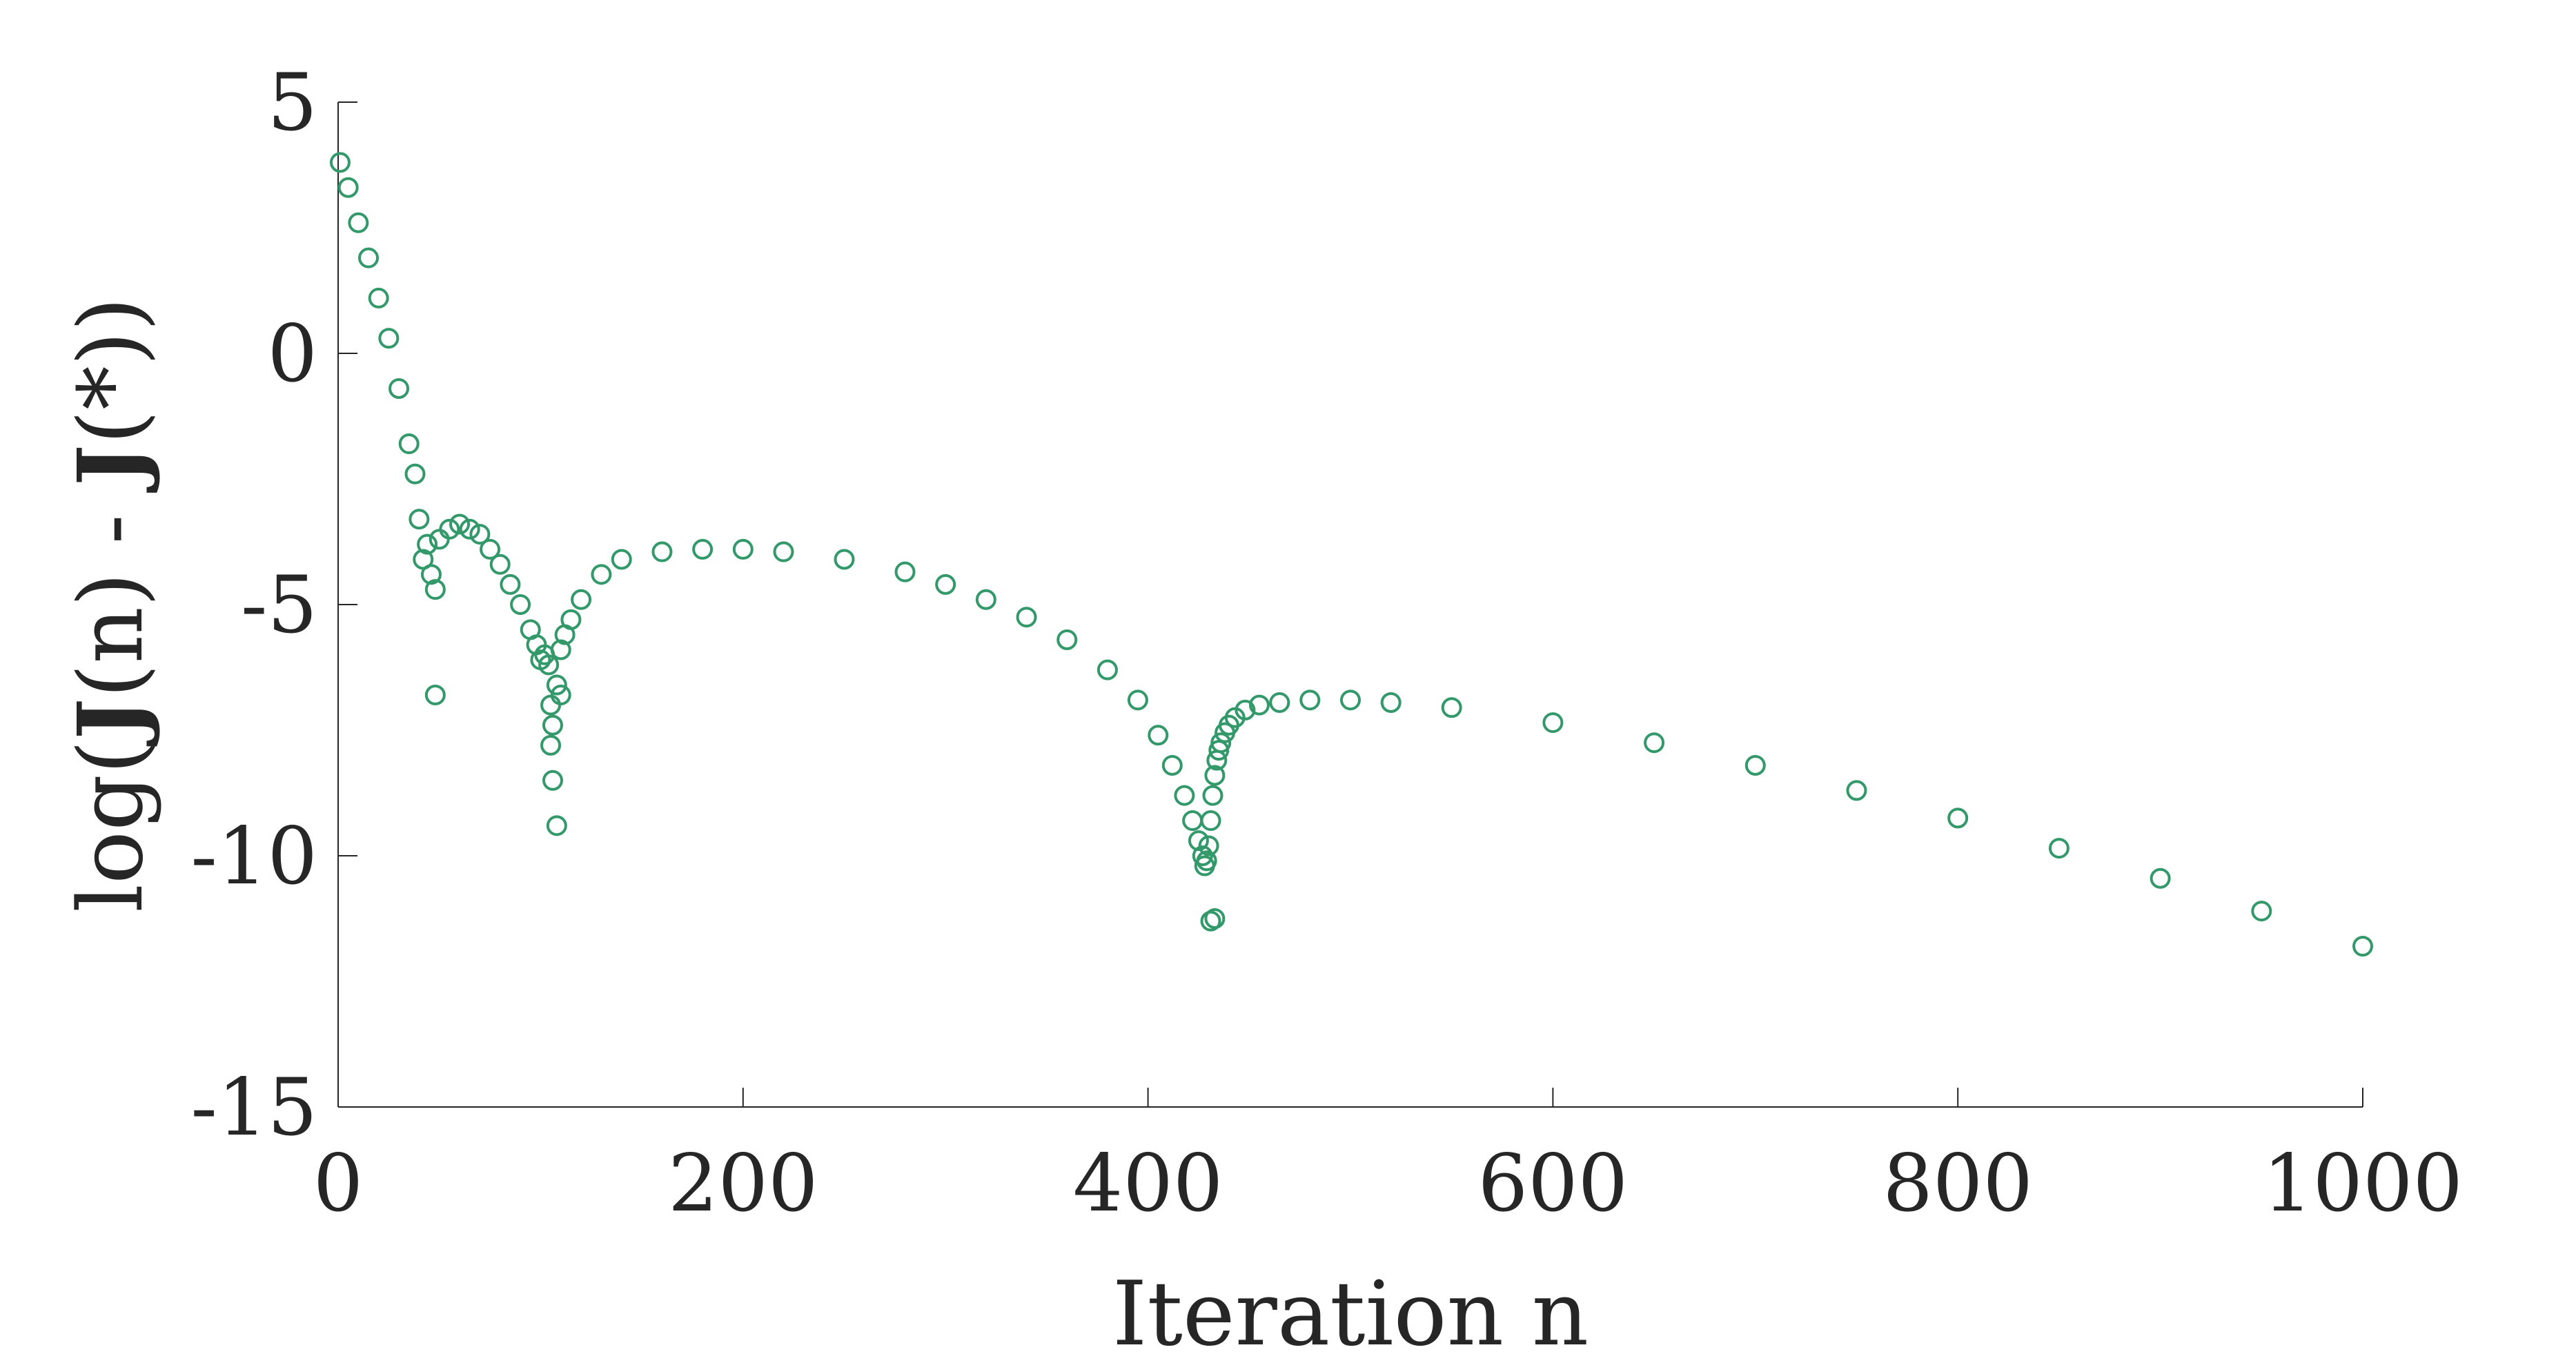 The height and width of the screenshot is (1372, 2576). I want to click on y-tick-label: -5, so click(279, 605).